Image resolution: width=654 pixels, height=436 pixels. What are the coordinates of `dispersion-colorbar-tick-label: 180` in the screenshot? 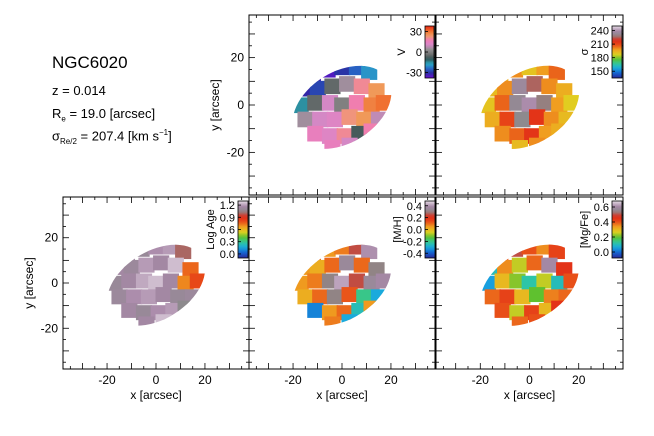 It's located at (600, 59).